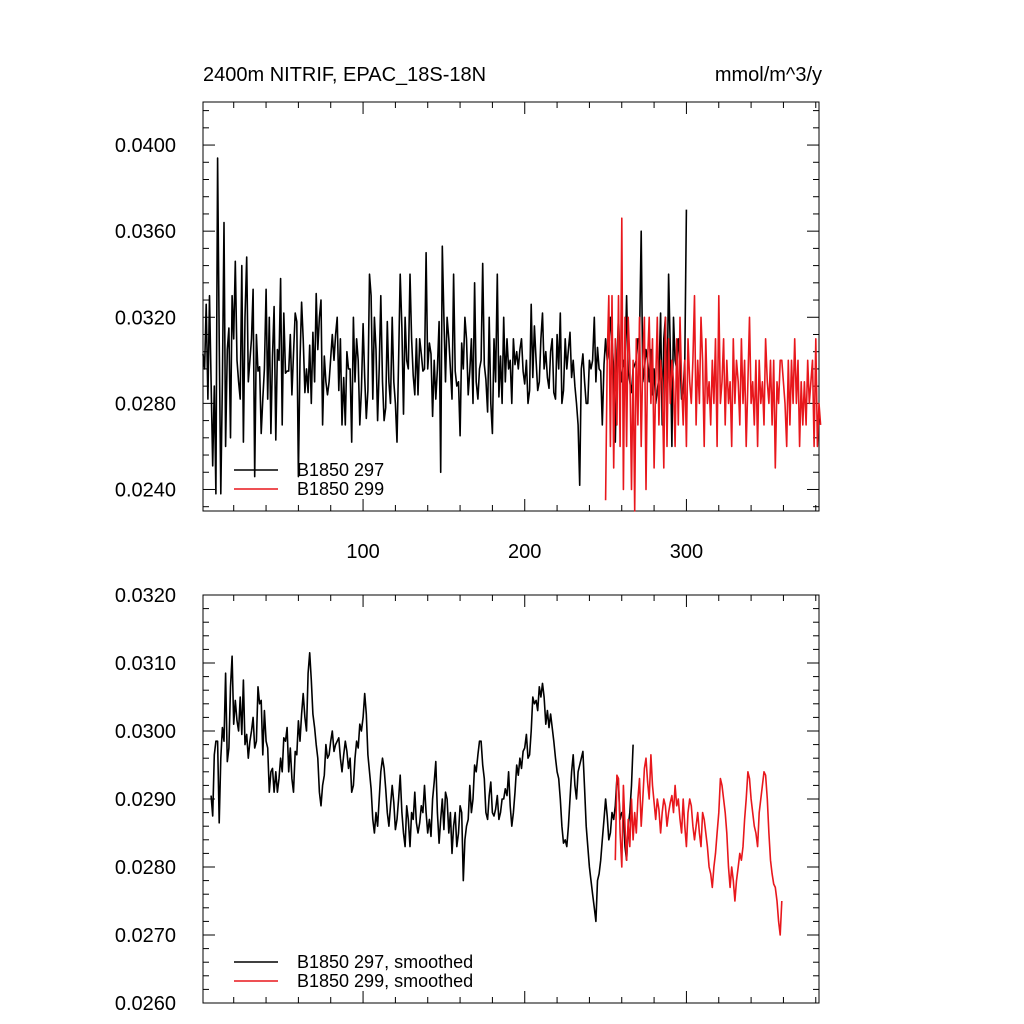  I want to click on x-tick-label: 200, so click(524, 552).